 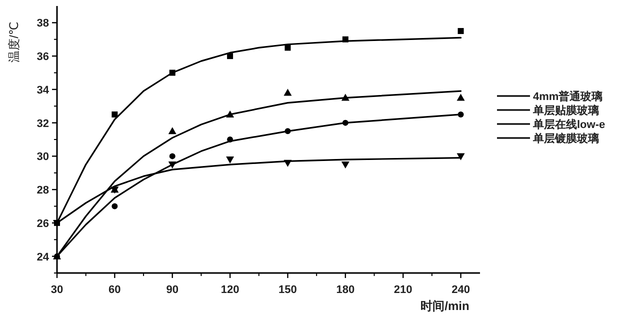 I want to click on x-tick-label: 60, so click(x=114, y=290).